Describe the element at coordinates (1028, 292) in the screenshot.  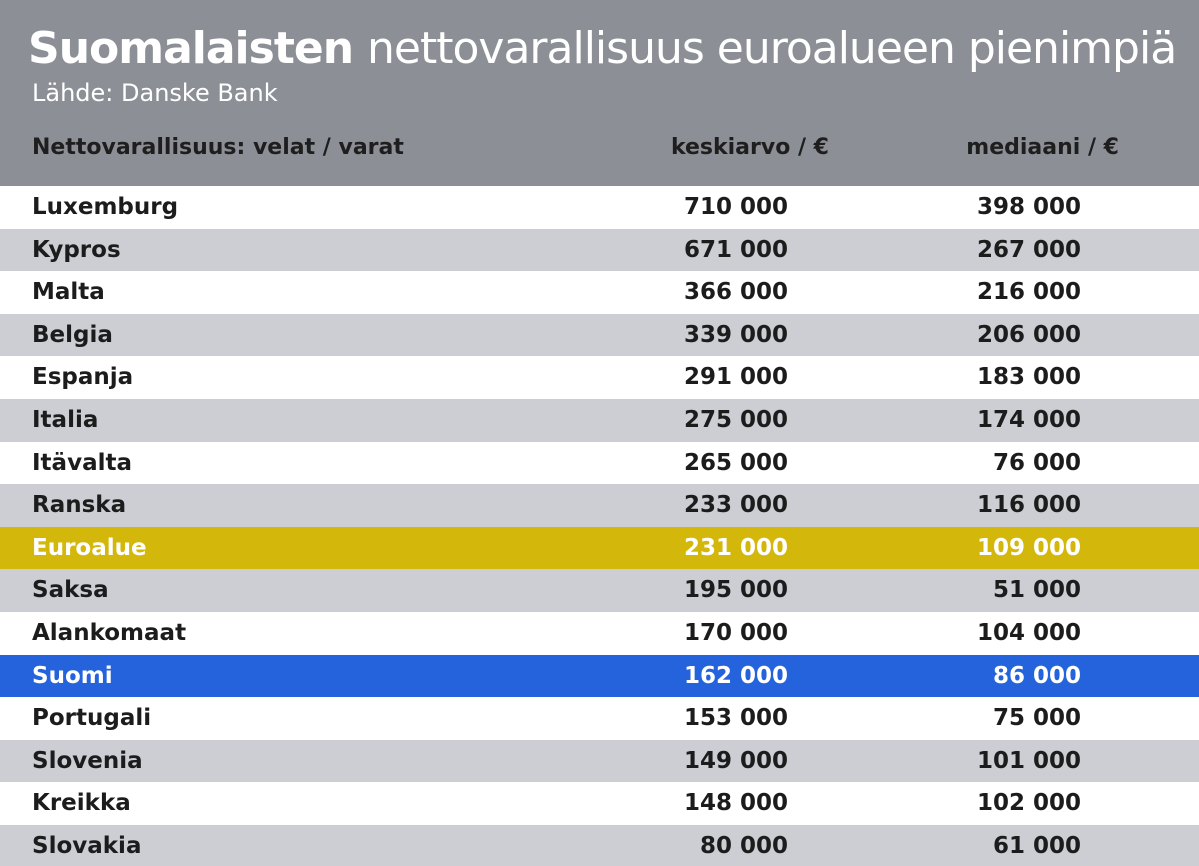
I see `row-median-value: 216 000` at that location.